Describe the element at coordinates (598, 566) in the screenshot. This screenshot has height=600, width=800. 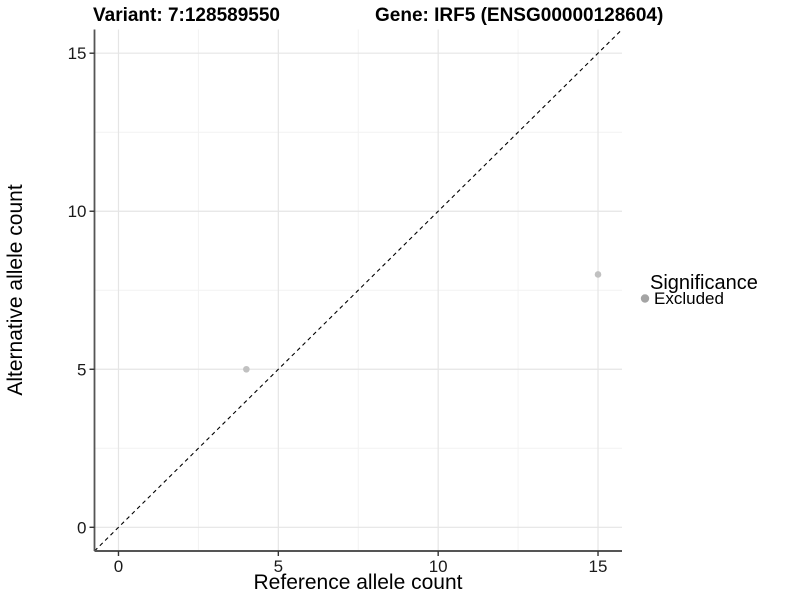
I see `x-tick-label: 15` at that location.